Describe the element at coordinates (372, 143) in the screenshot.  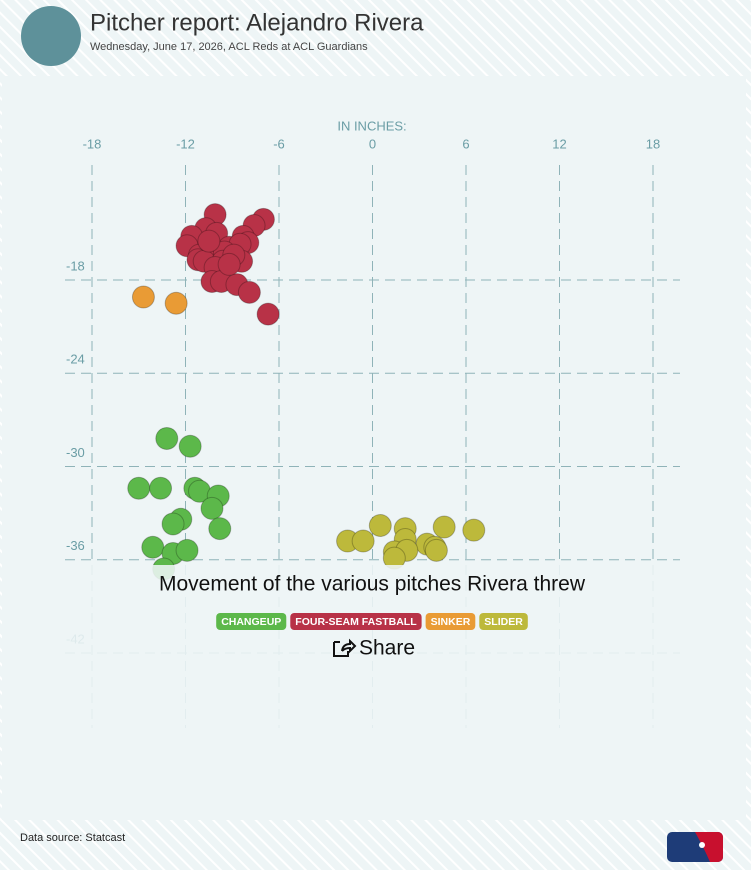
I see `x-tick-label: 0` at that location.